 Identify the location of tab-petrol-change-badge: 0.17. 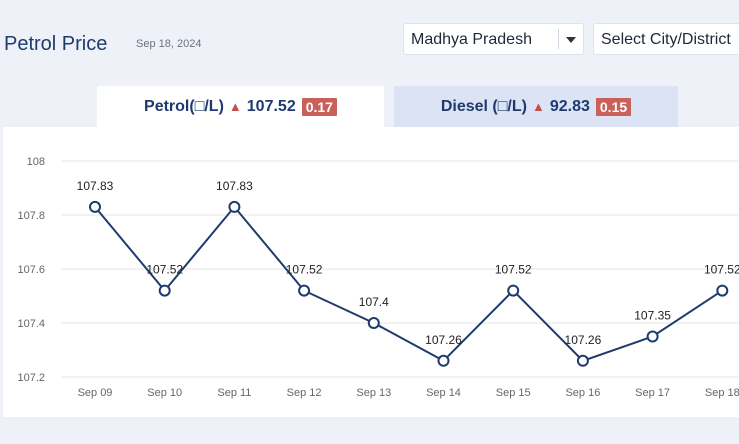
(319, 106).